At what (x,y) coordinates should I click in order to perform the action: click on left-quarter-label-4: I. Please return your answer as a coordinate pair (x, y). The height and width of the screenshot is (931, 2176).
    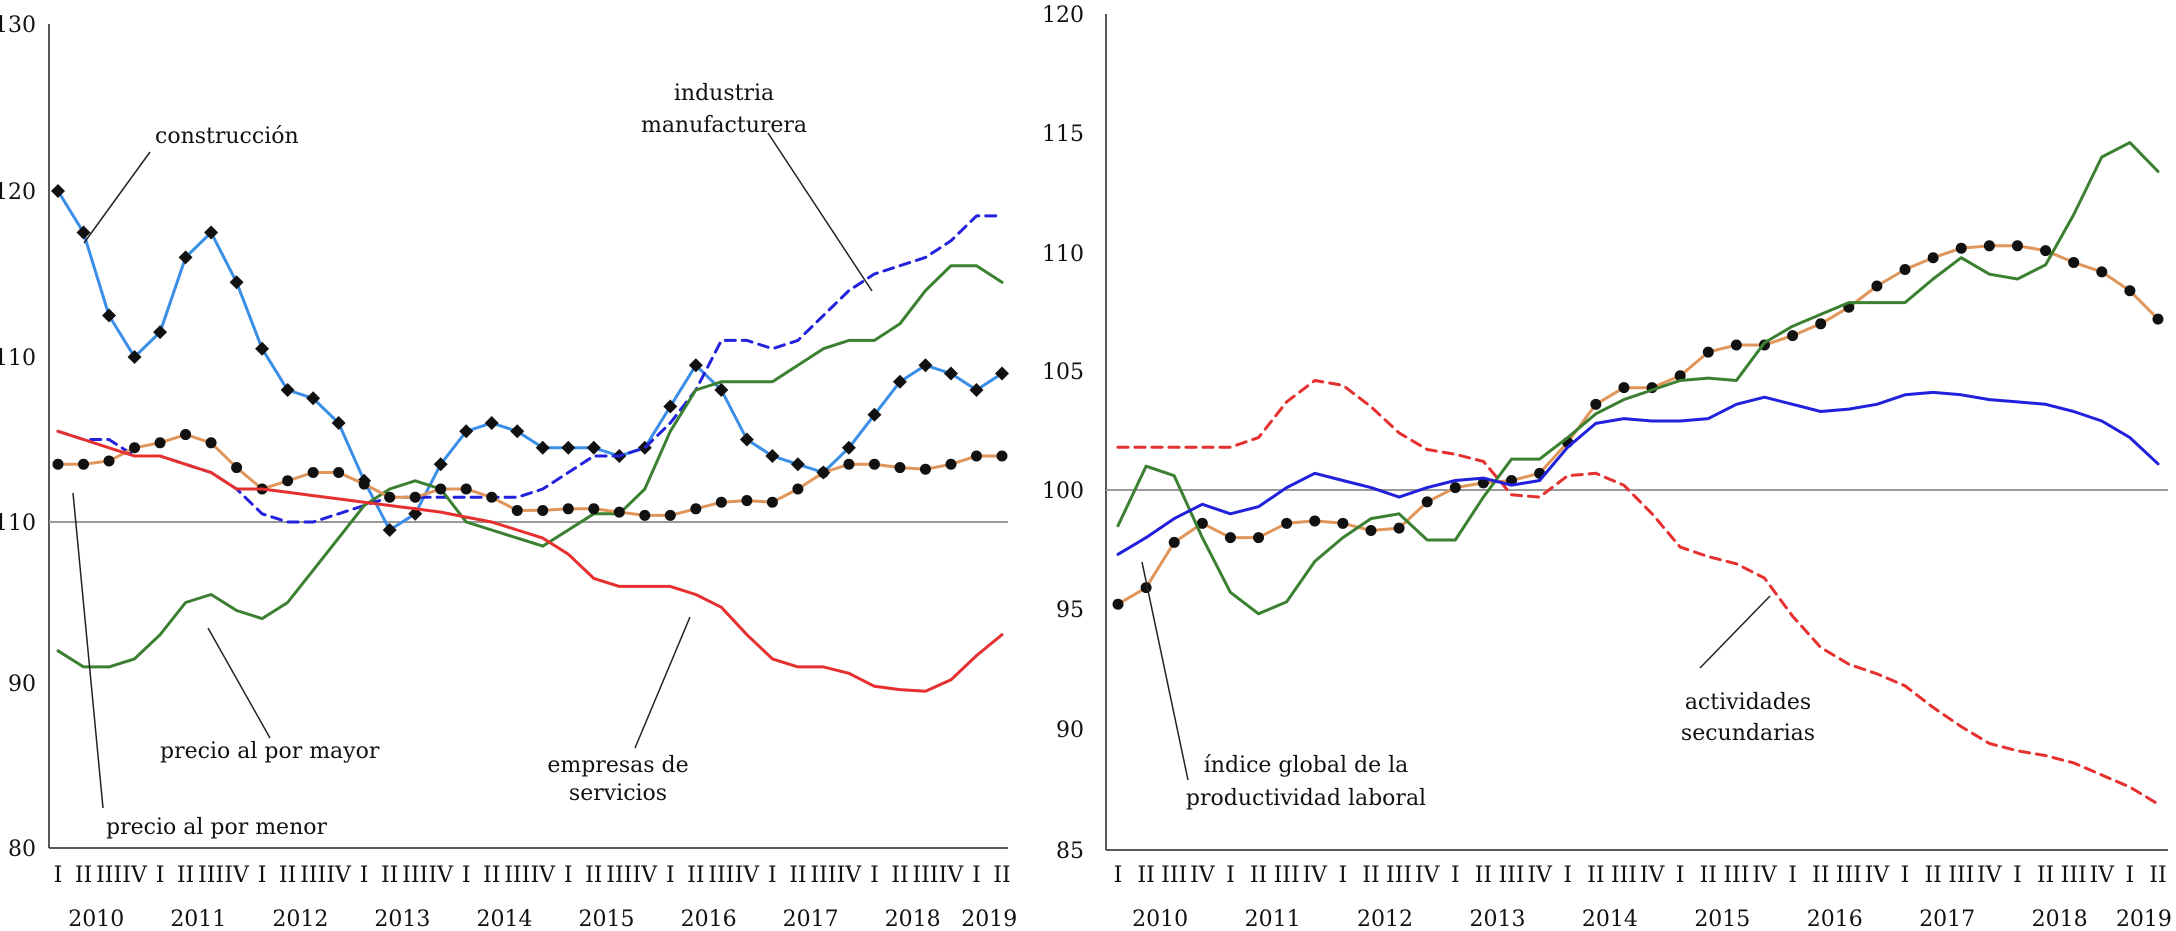
    Looking at the image, I should click on (160, 875).